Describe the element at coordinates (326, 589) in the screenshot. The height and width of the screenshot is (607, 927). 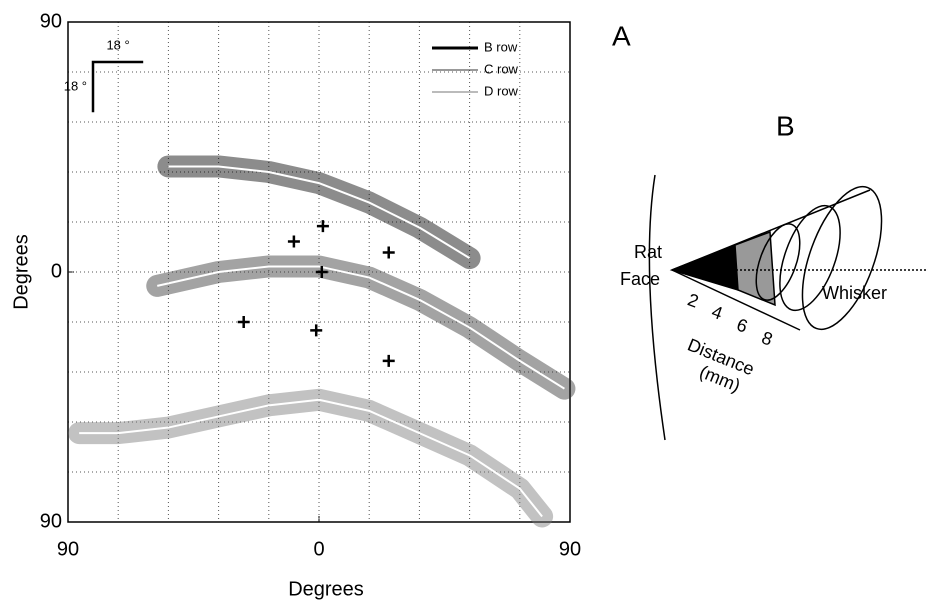
I see `x-axis-label: Degrees` at that location.